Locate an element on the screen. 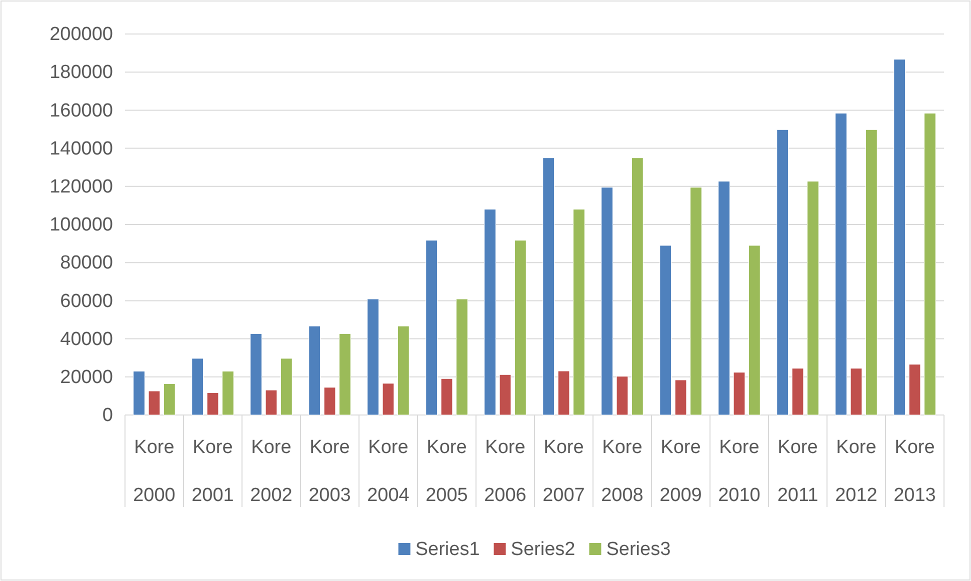 The height and width of the screenshot is (581, 971). category-label: Kore 2007 is located at coordinates (563, 471).